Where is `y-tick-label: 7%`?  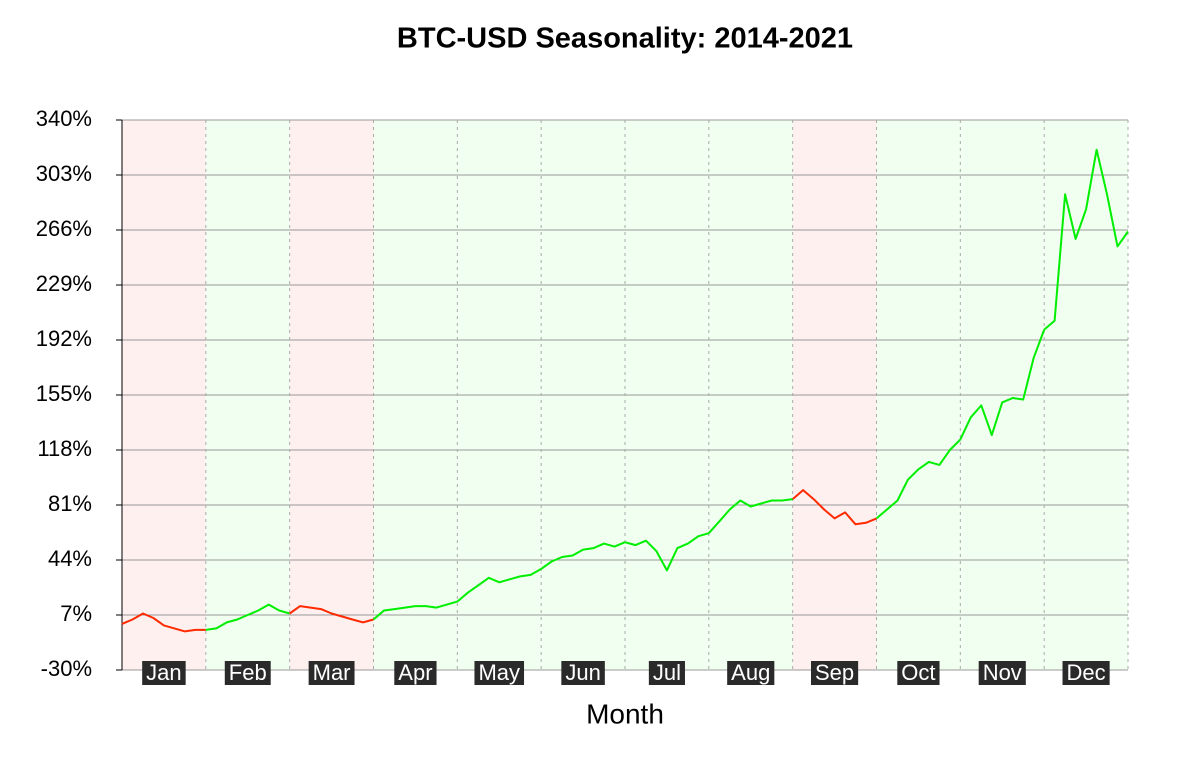
y-tick-label: 7% is located at coordinates (76, 613).